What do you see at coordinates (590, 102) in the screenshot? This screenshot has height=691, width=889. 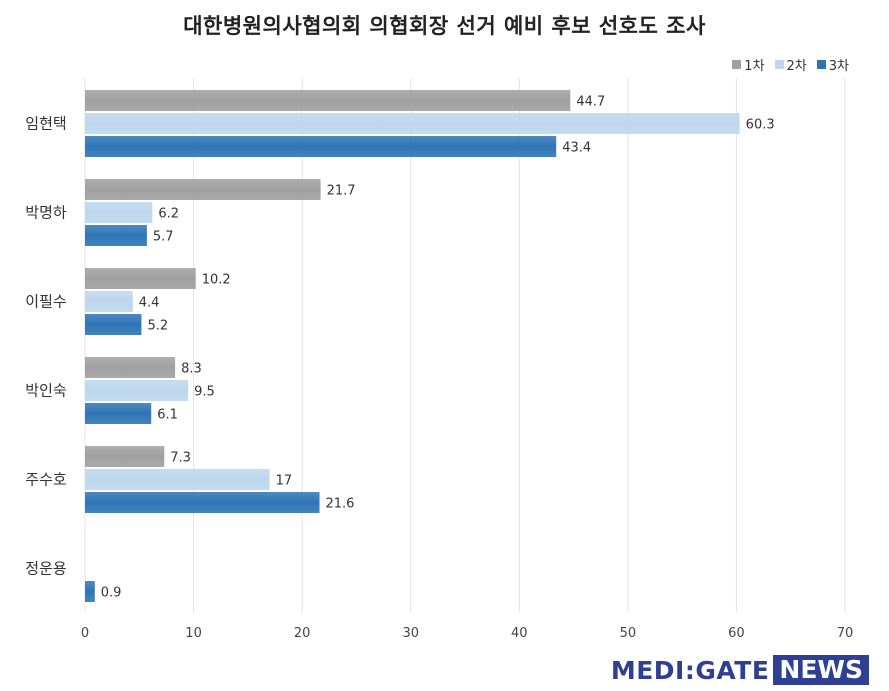 I see `value-label-0-0: 44.7` at bounding box center [590, 102].